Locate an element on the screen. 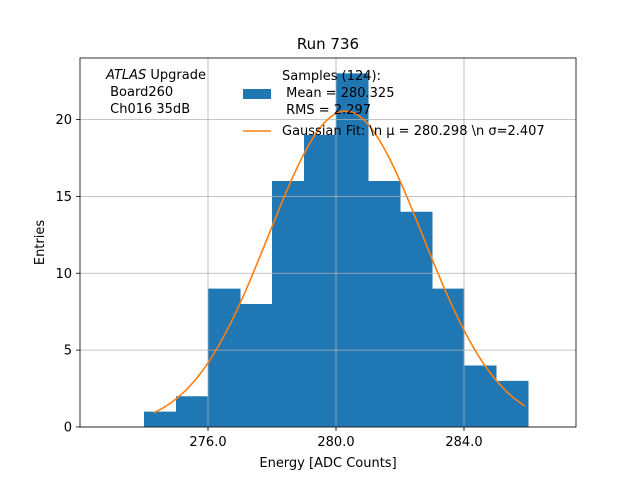 This screenshot has height=480, width=640. legend-samples-label: Samples (124): is located at coordinates (331, 76).